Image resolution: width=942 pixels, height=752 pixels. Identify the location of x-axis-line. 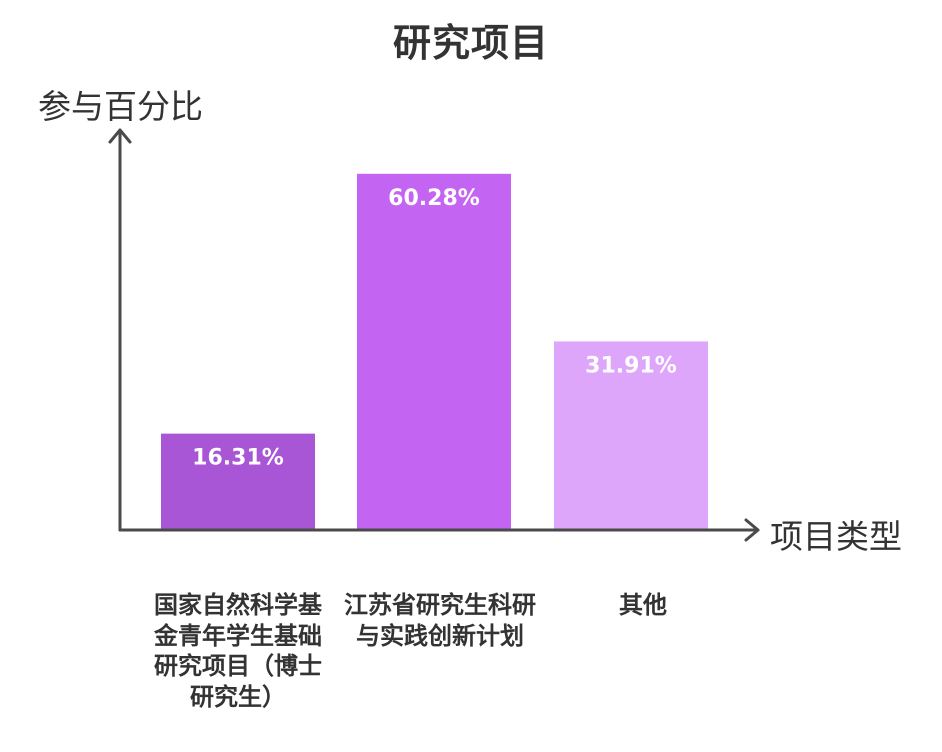
(439, 530).